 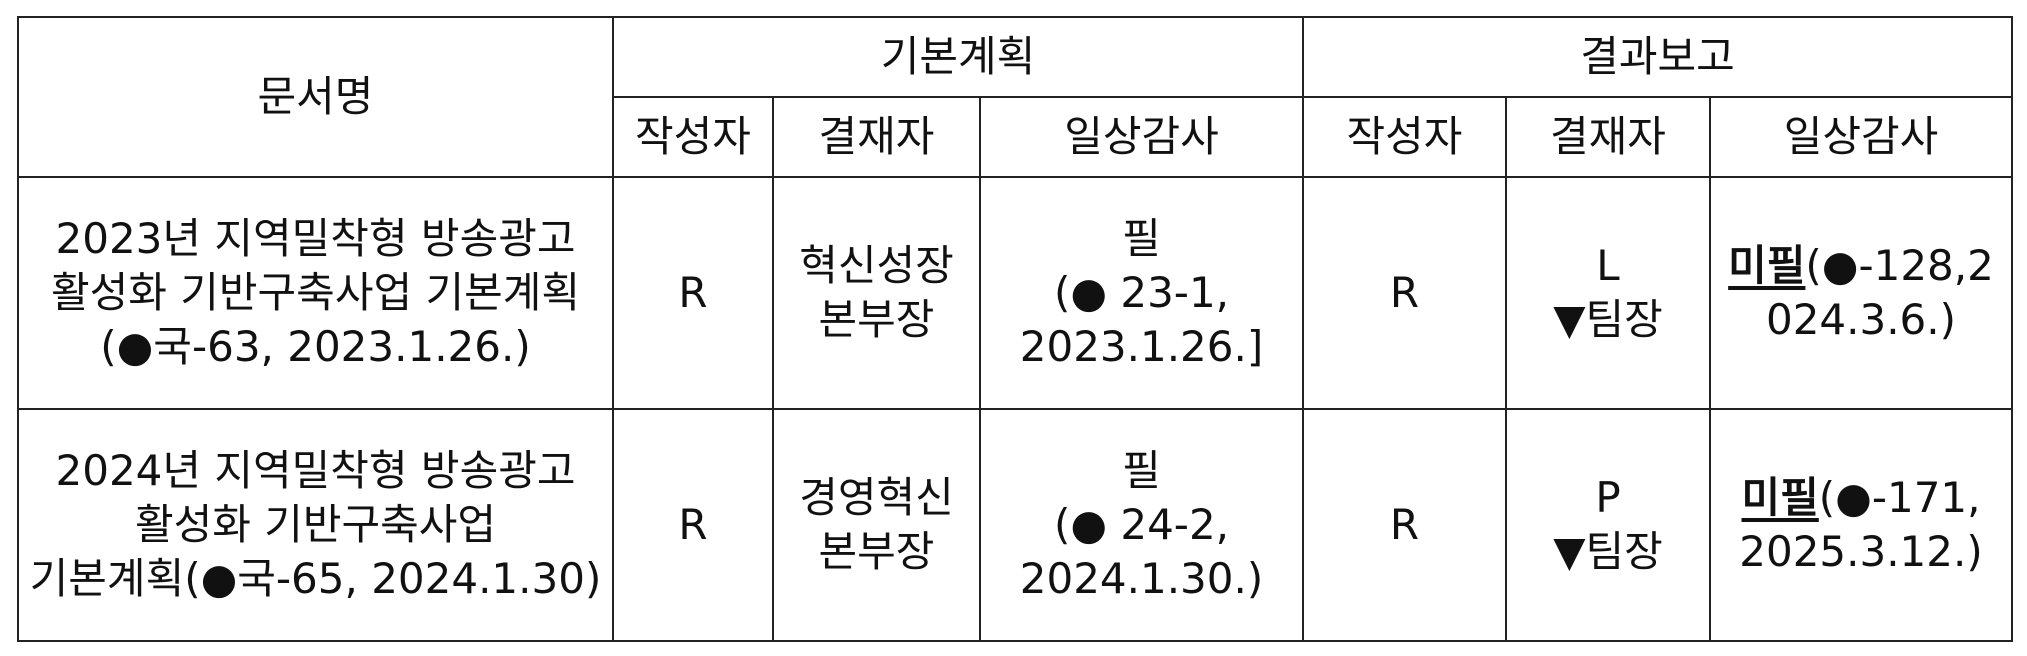 I want to click on doc-name-line: 2023년 지역밀착형 방송광고, so click(x=315, y=238).